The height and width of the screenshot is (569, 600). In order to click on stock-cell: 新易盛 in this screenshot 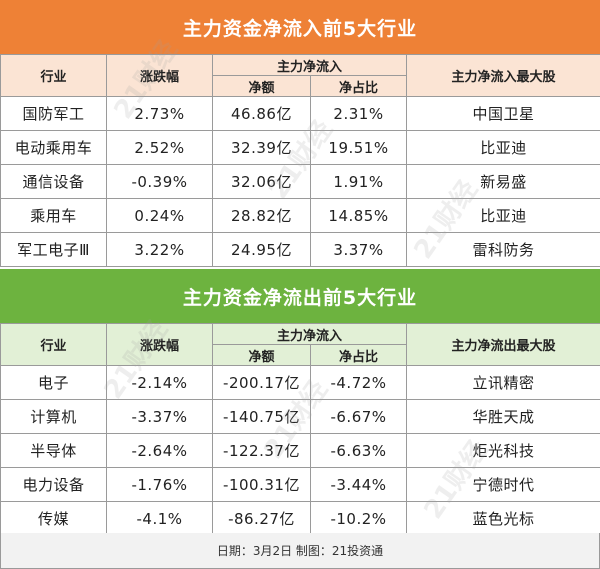, I will do `click(503, 181)`.